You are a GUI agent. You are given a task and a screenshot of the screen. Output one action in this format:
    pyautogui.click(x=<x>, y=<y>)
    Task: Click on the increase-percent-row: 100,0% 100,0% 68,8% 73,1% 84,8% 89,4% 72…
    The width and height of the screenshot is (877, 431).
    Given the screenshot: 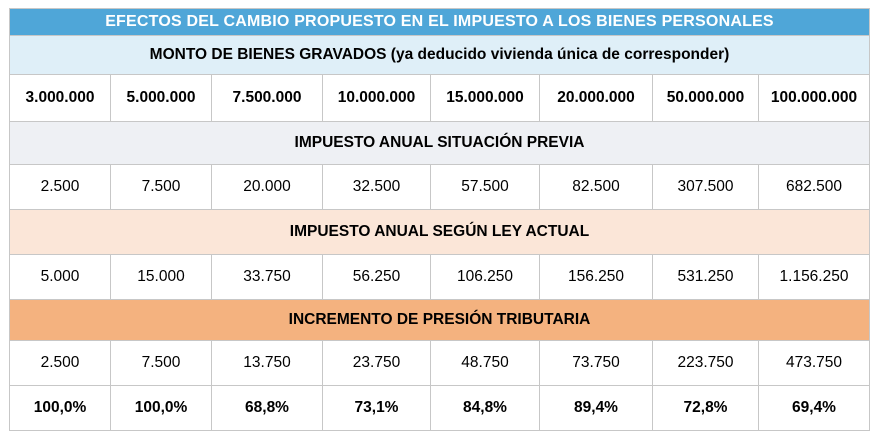 What is the action you would take?
    pyautogui.click(x=439, y=408)
    